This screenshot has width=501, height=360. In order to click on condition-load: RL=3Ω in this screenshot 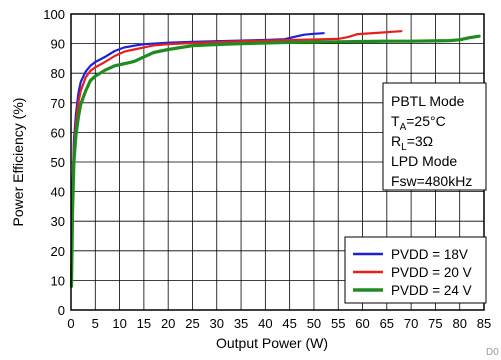, I will do `click(412, 143)`.